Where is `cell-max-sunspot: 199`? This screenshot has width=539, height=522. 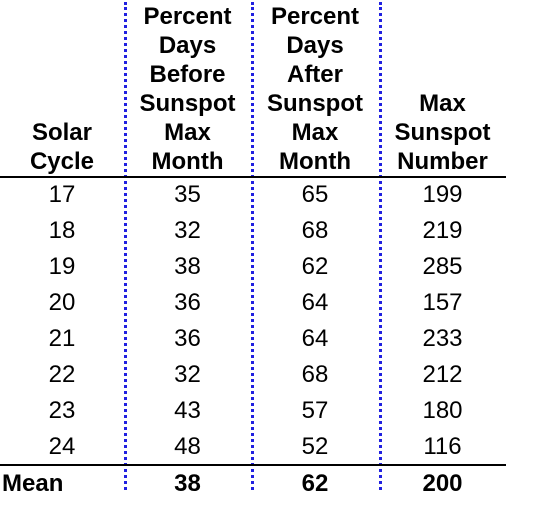 cell-max-sunspot: 199 is located at coordinates (442, 194).